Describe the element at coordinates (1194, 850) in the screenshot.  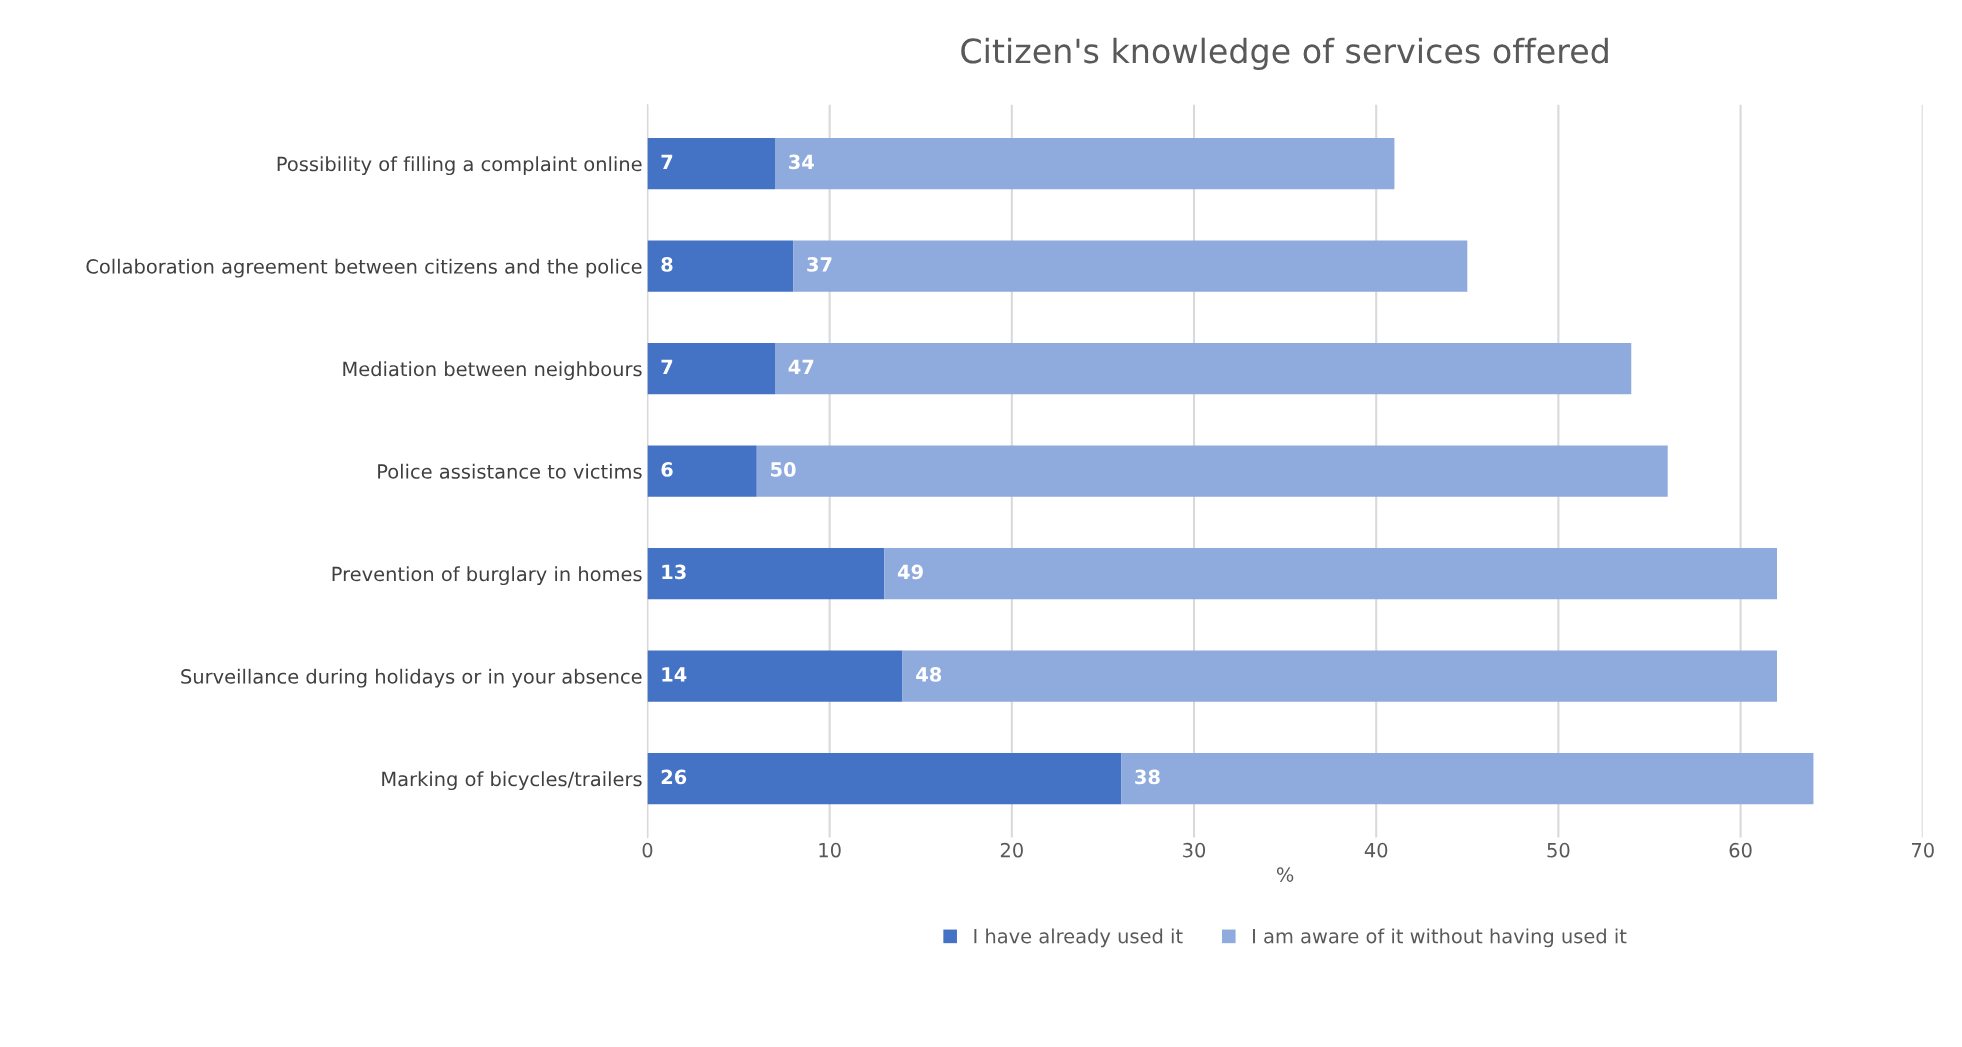
I see `x-tick-label: 30` at that location.